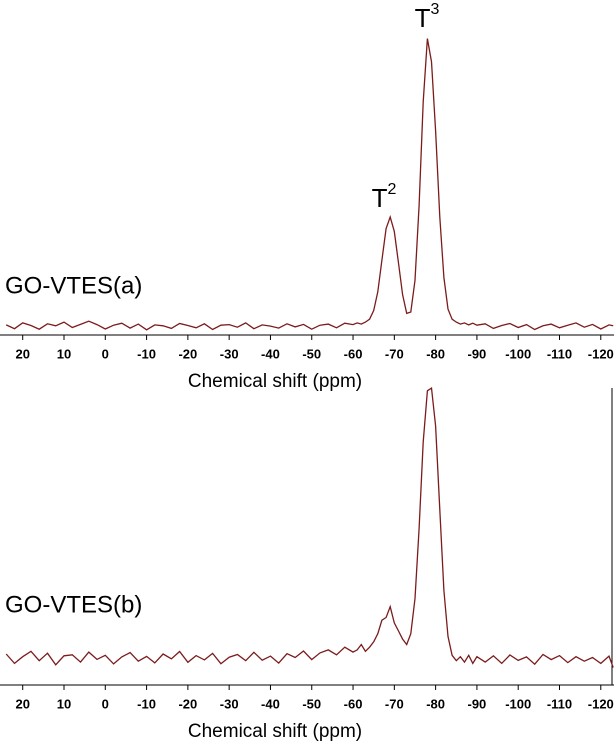 The height and width of the screenshot is (752, 616). Describe the element at coordinates (73, 604) in the screenshot. I see `spectrum-label: GO-VTES(b)` at that location.